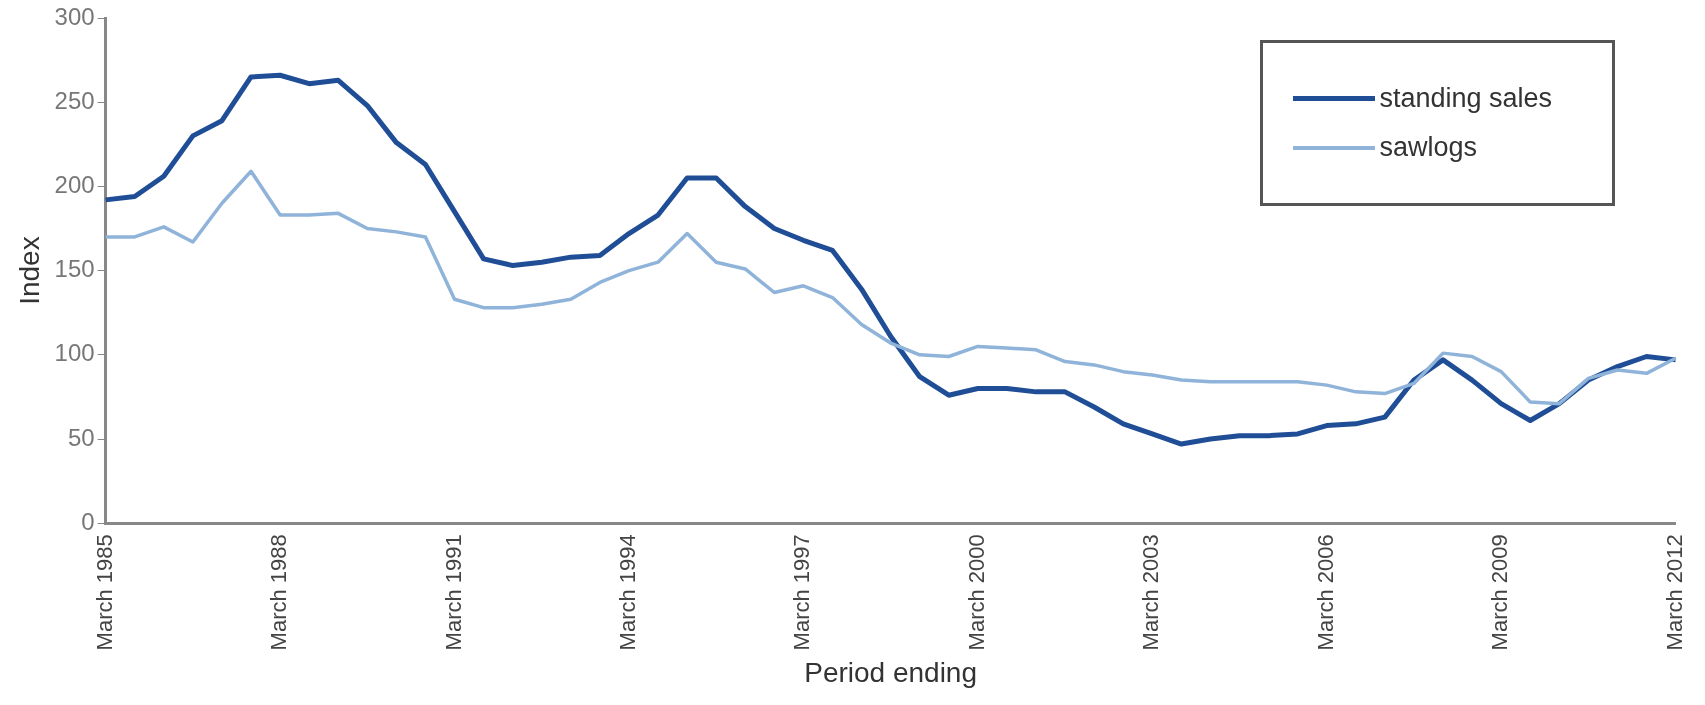  I want to click on x-tick-label: March 1997, so click(802, 592).